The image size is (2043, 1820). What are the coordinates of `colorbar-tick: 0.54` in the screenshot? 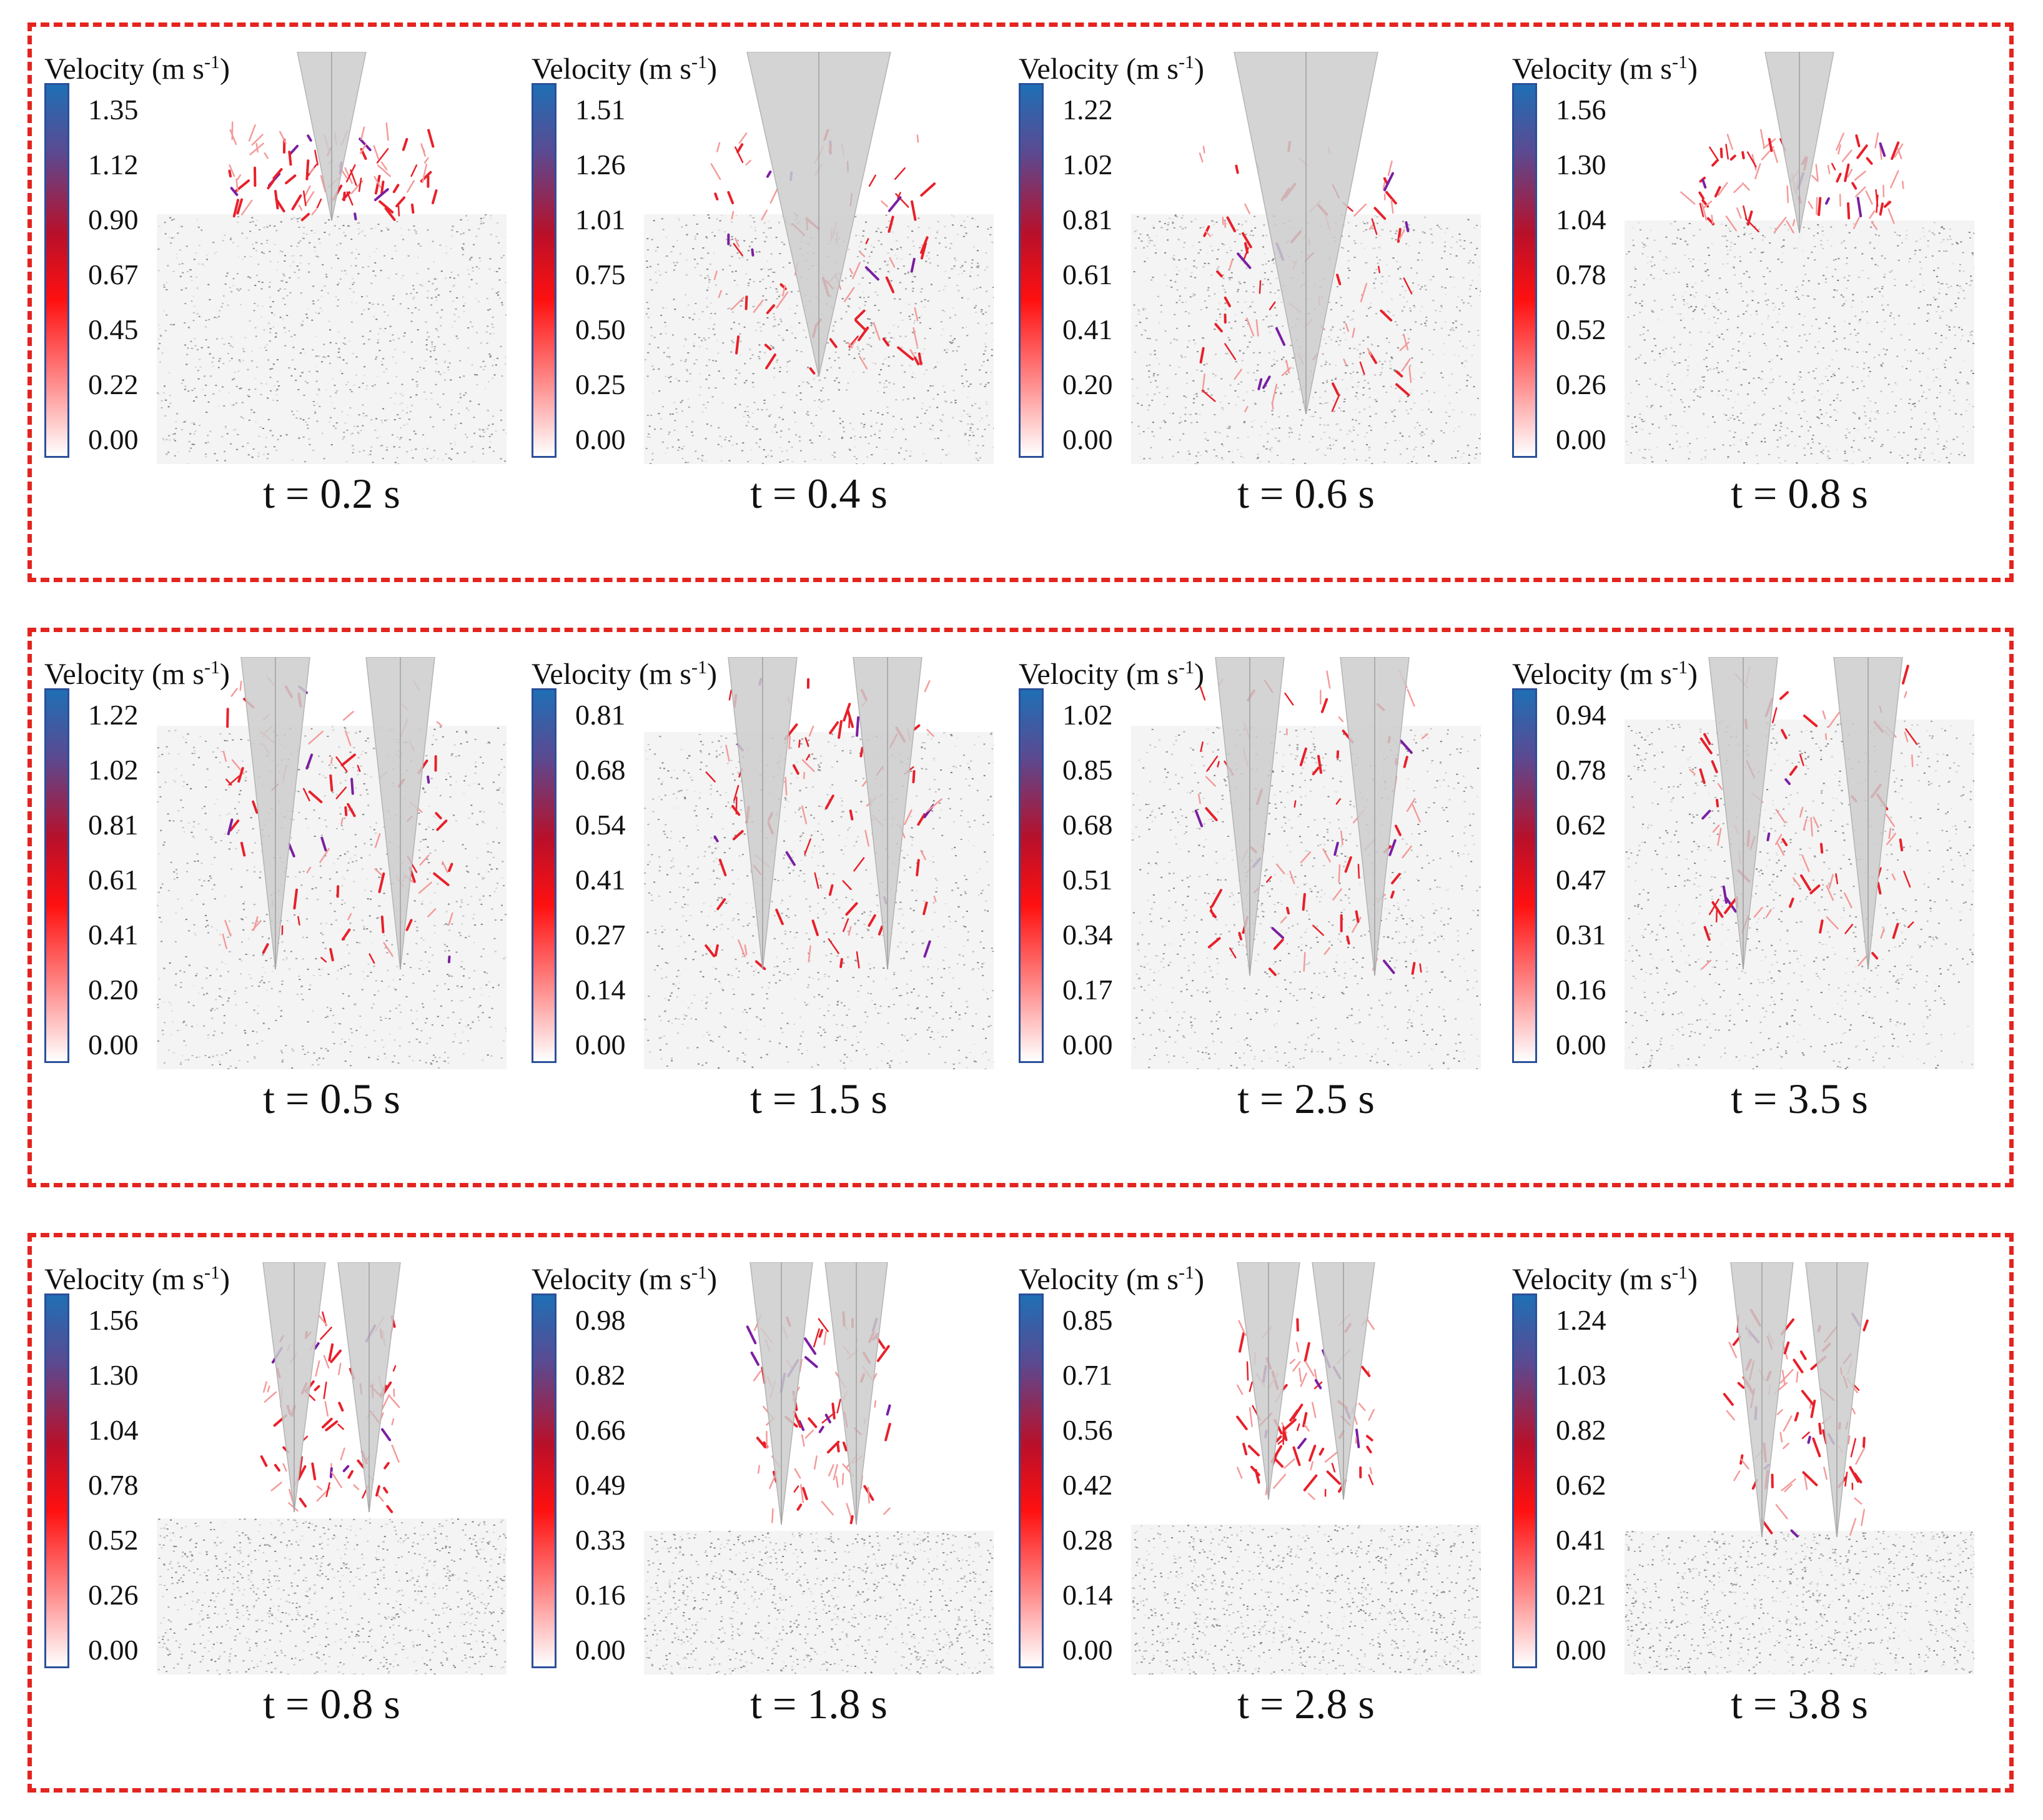 It's located at (600, 825).